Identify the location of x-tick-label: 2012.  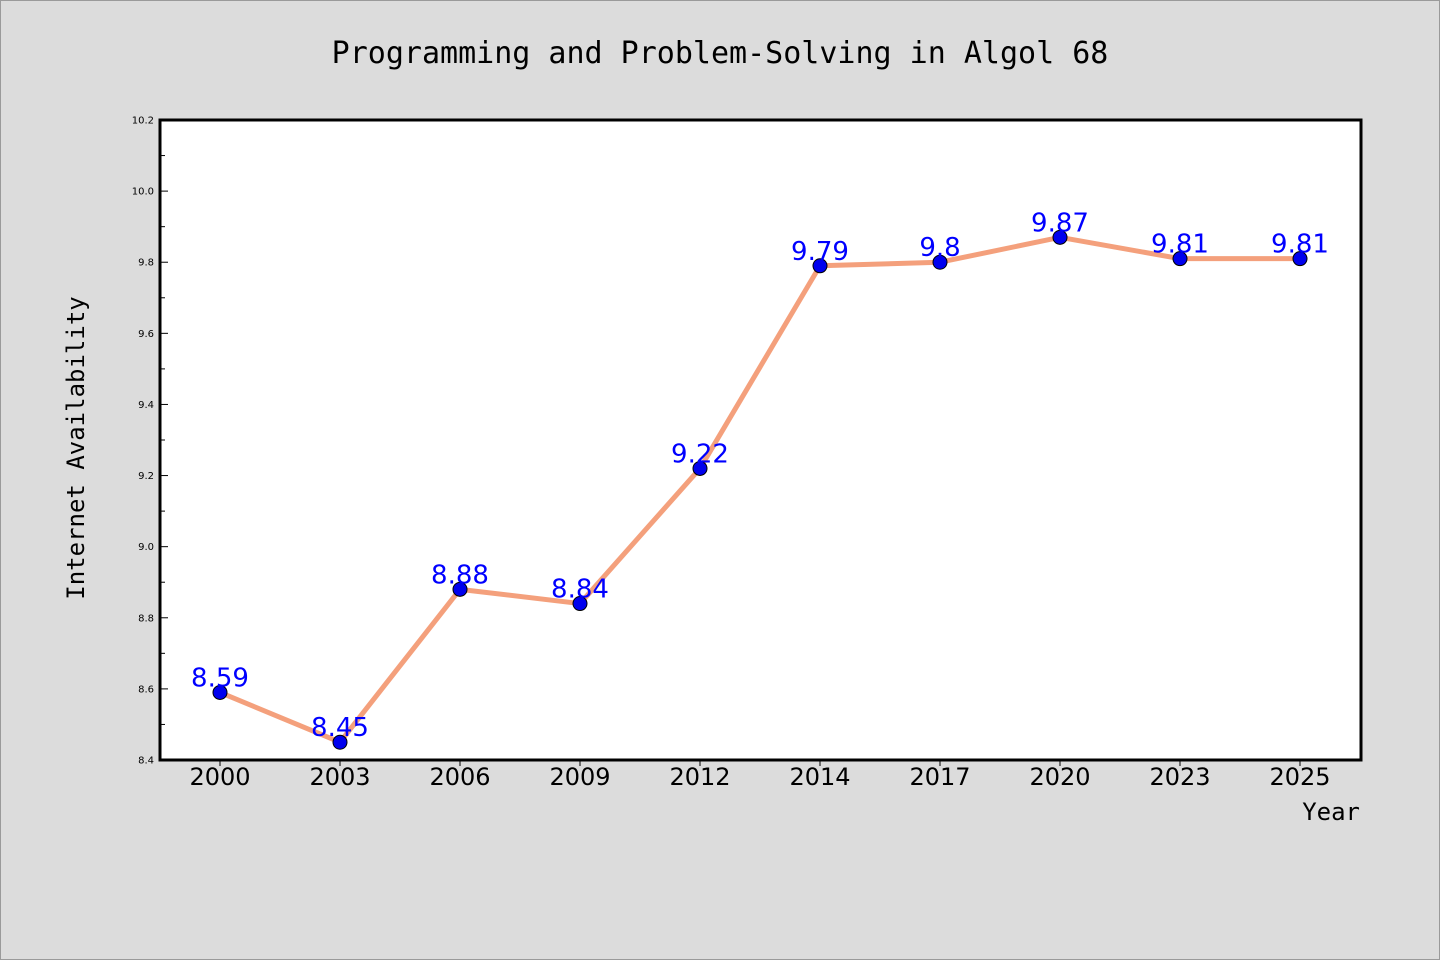
(699, 777).